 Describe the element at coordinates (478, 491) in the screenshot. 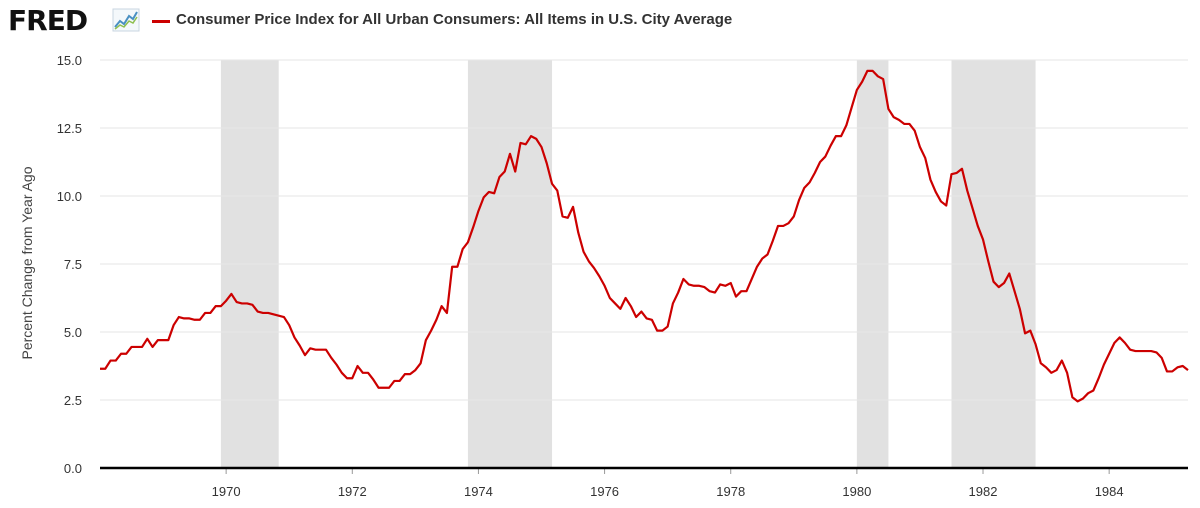

I see `x-tick-label-2: 1974` at that location.